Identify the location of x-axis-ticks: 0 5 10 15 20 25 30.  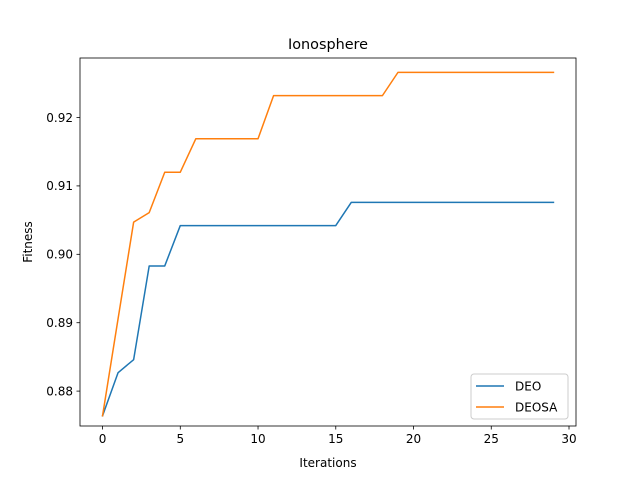
(338, 436).